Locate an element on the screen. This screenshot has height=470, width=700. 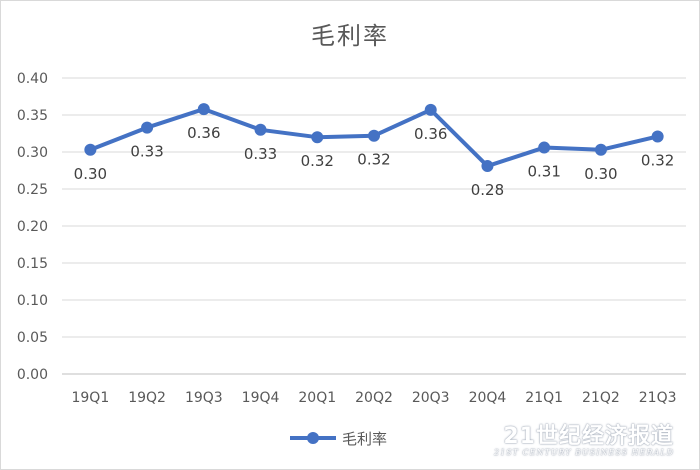
x-tick-label: 20Q2 is located at coordinates (374, 398).